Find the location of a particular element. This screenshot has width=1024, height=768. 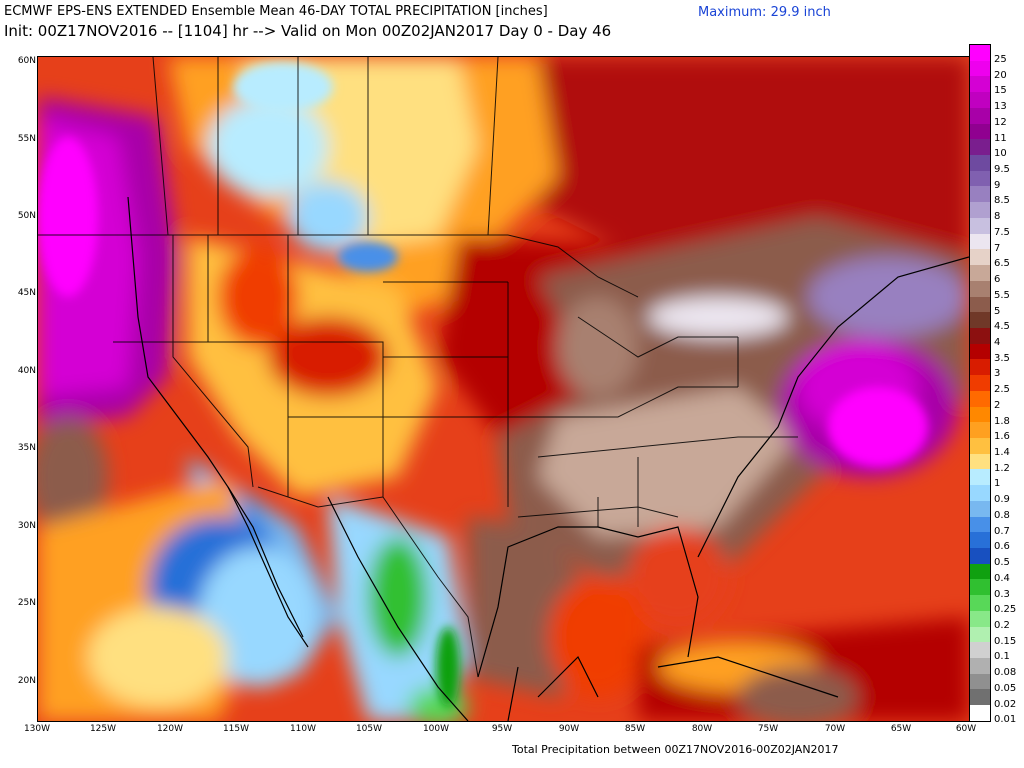

colorbar-label: 1.2 is located at coordinates (1002, 468).